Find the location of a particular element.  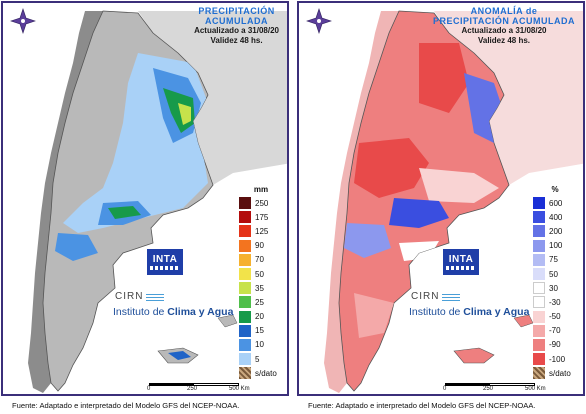

legend-label: 75 is located at coordinates (553, 260).